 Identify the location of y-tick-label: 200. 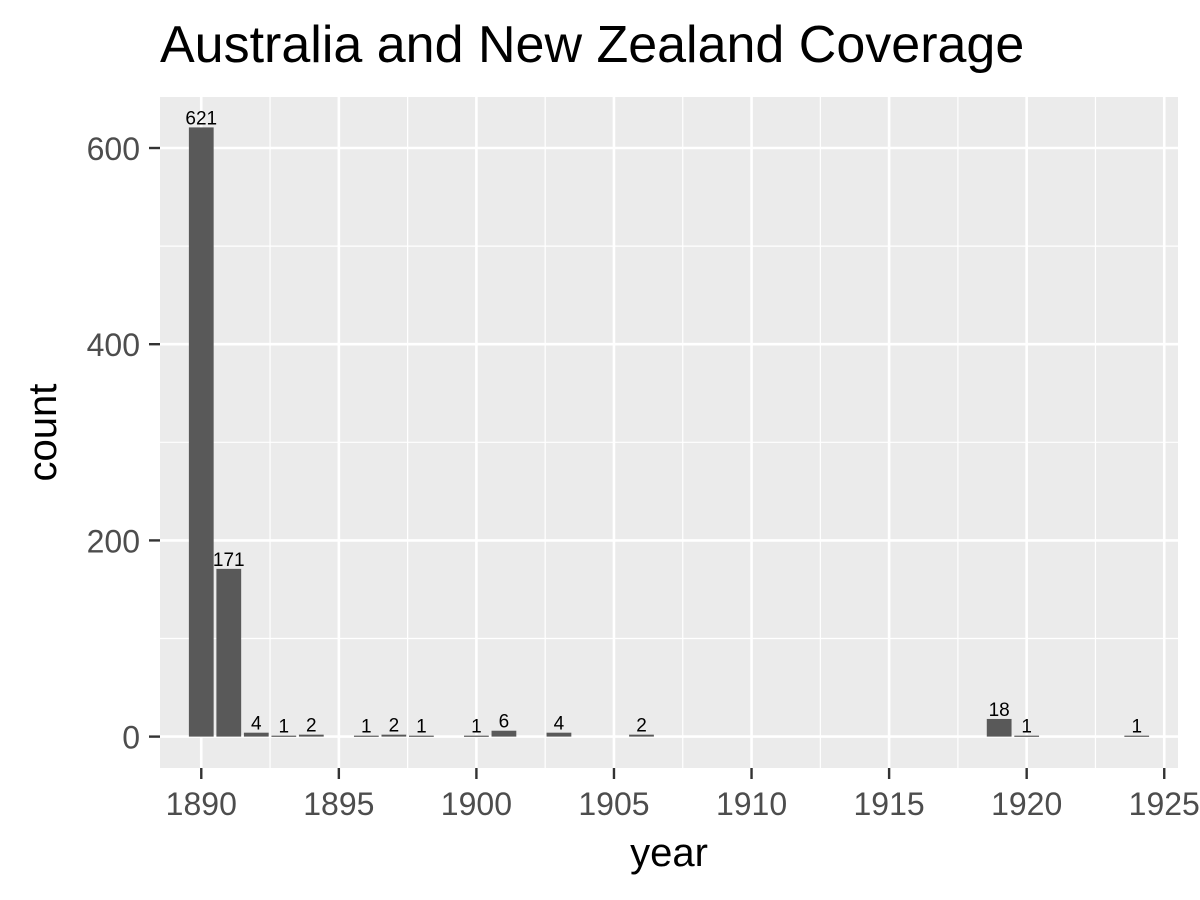
(113, 541).